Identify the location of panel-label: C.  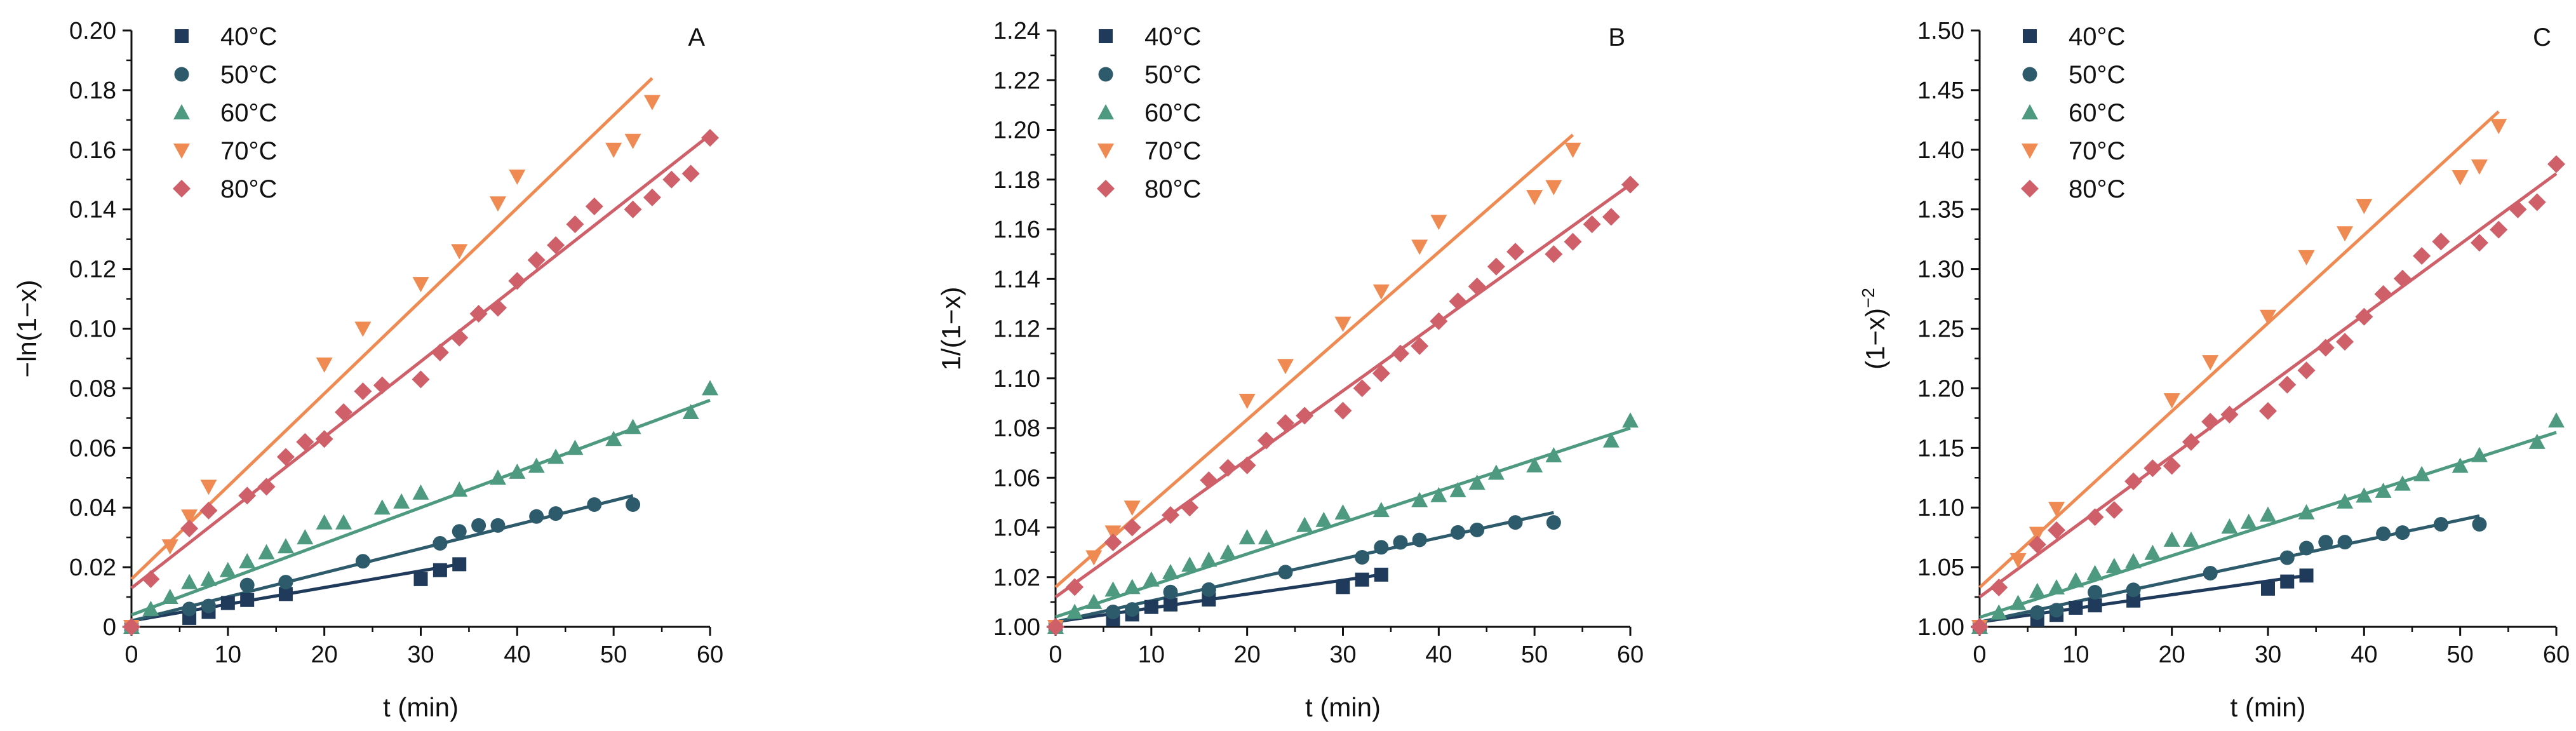
(2542, 37).